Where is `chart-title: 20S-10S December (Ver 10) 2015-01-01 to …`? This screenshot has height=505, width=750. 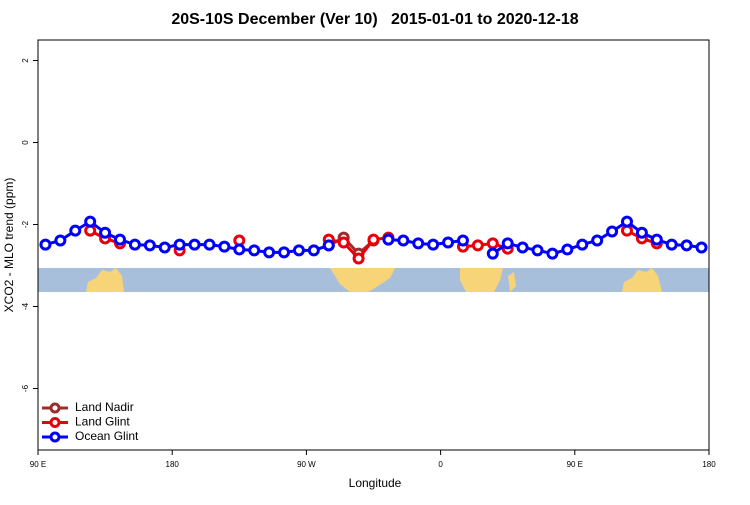
chart-title: 20S-10S December (Ver 10) 2015-01-01 to … is located at coordinates (374, 19).